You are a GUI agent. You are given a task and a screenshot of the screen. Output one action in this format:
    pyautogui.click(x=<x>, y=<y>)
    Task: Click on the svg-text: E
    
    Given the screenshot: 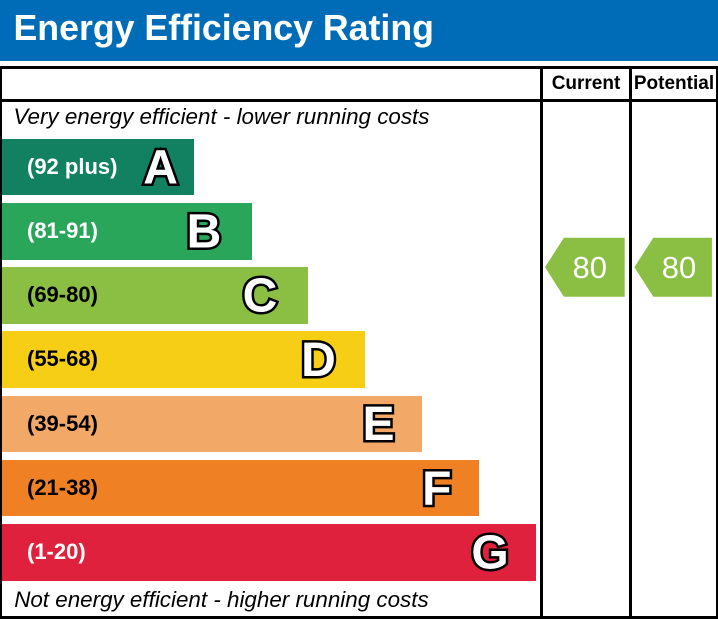 What is the action you would take?
    pyautogui.click(x=378, y=424)
    